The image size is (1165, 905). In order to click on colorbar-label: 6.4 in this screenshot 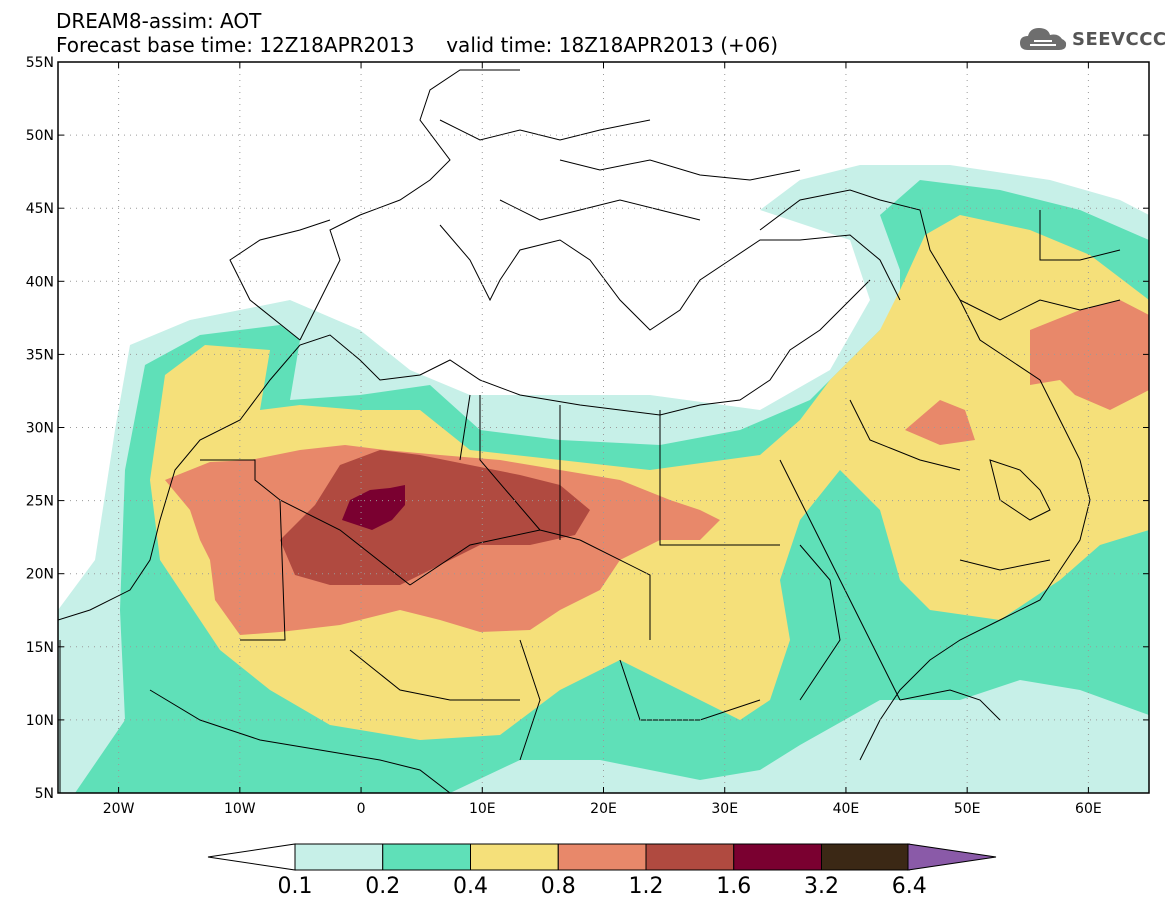, I will do `click(909, 886)`.